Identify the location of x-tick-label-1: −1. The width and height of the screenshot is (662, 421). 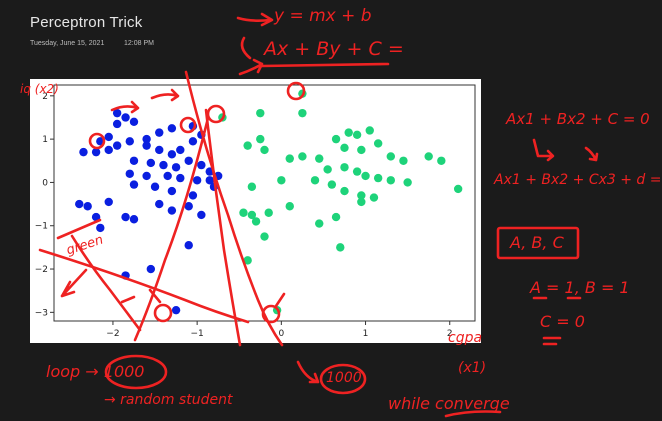
(196, 334).